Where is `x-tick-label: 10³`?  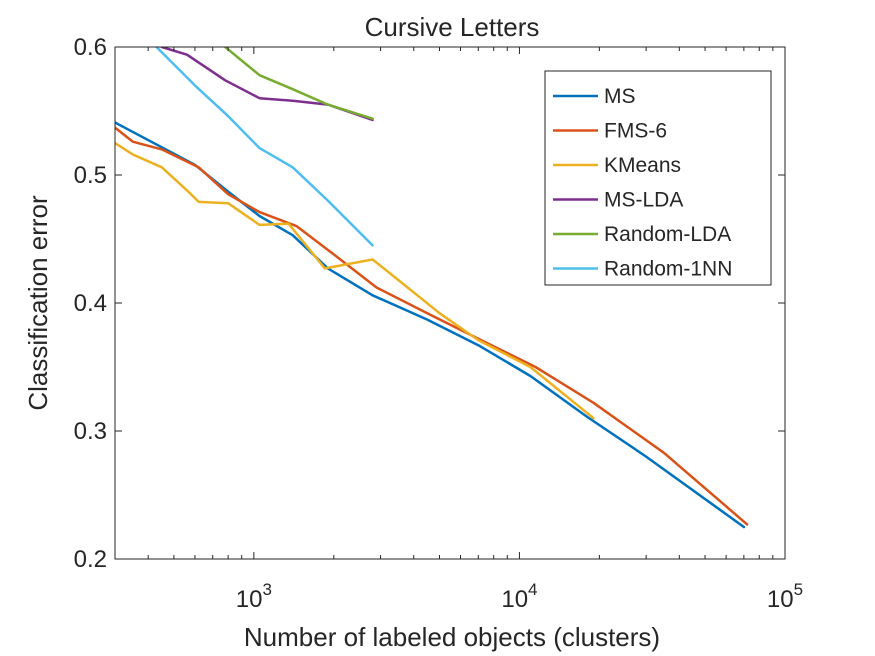
x-tick-label: 10³ is located at coordinates (254, 596).